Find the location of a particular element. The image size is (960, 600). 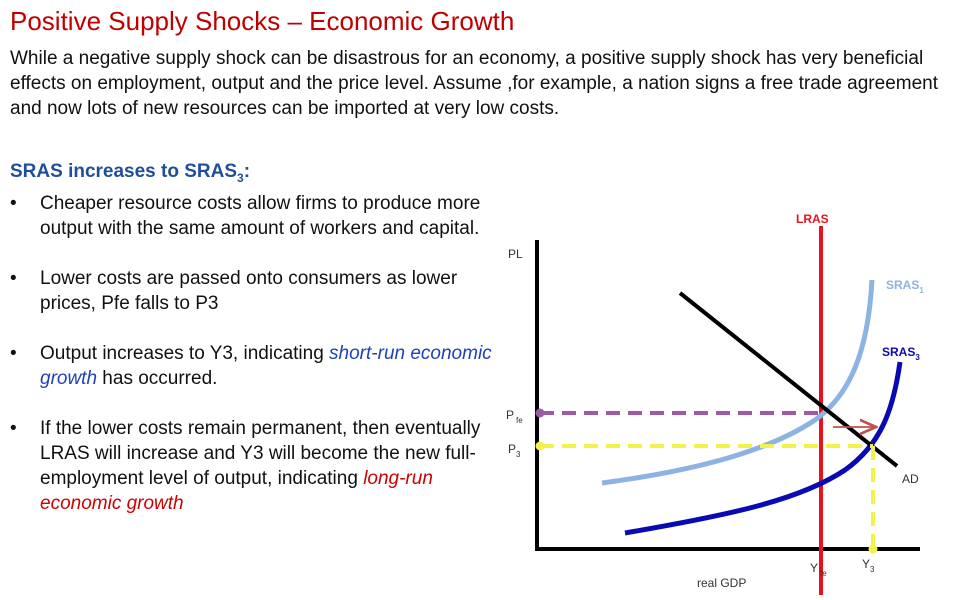

y3-point is located at coordinates (873, 549).